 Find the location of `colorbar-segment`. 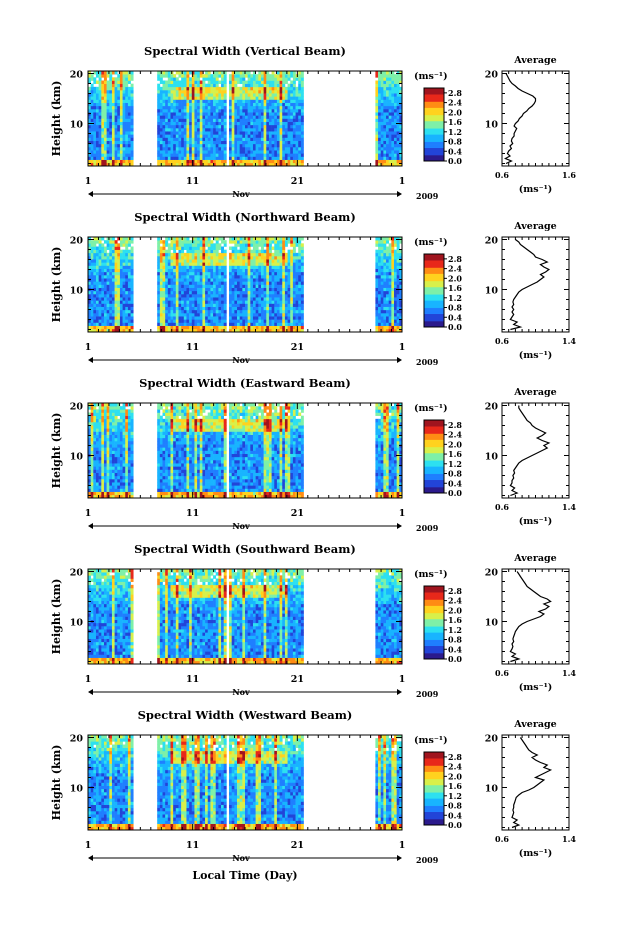

colorbar-segment is located at coordinates (434, 143).